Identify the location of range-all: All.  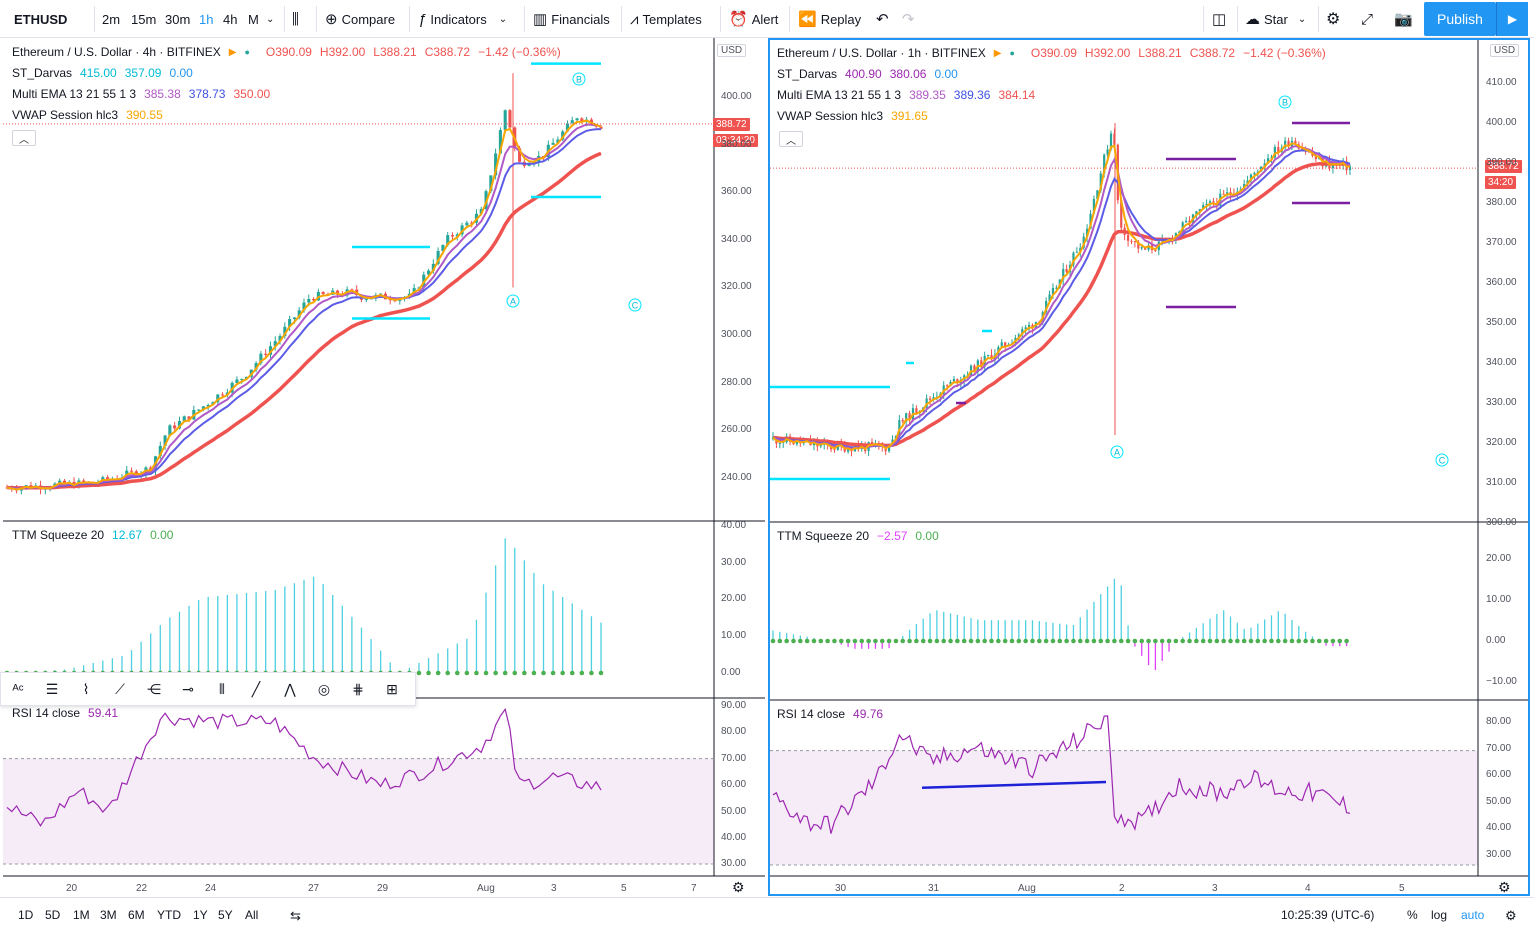
(252, 915).